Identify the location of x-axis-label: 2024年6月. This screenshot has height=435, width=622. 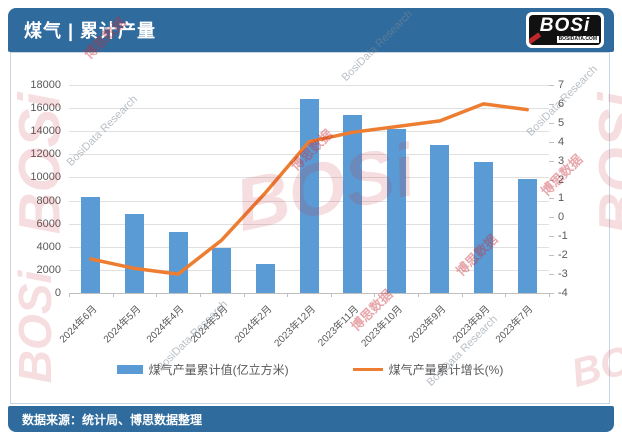
(78, 324).